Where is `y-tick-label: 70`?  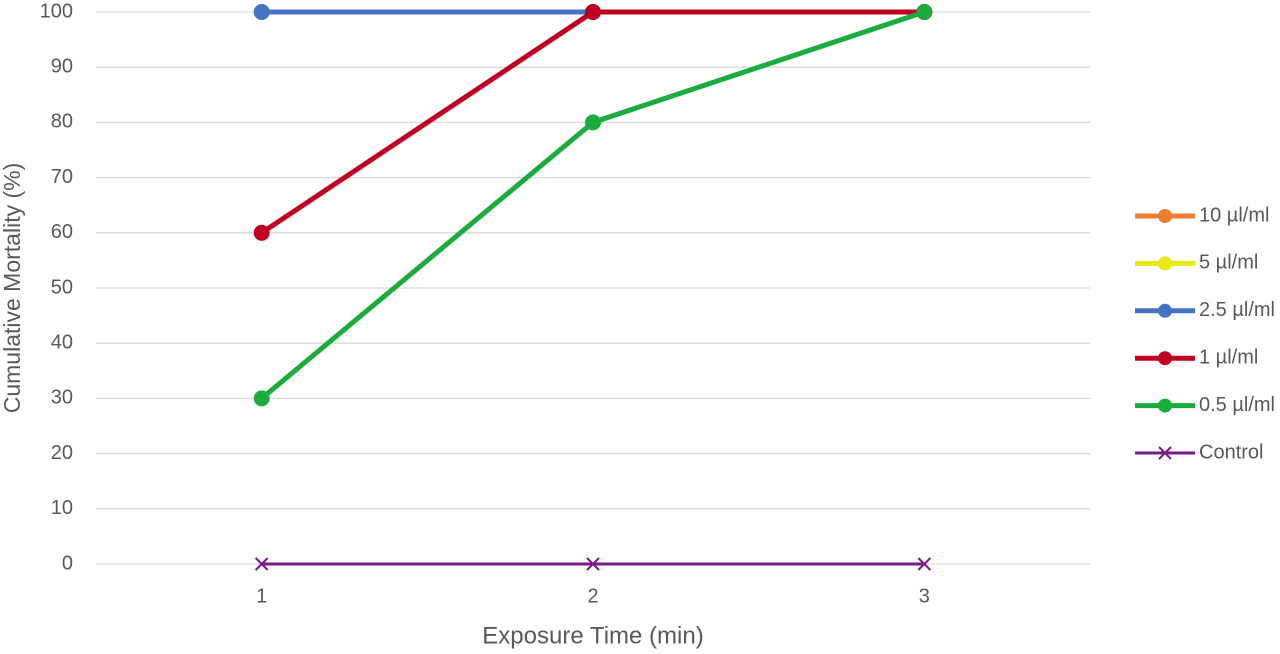 y-tick-label: 70 is located at coordinates (62, 177).